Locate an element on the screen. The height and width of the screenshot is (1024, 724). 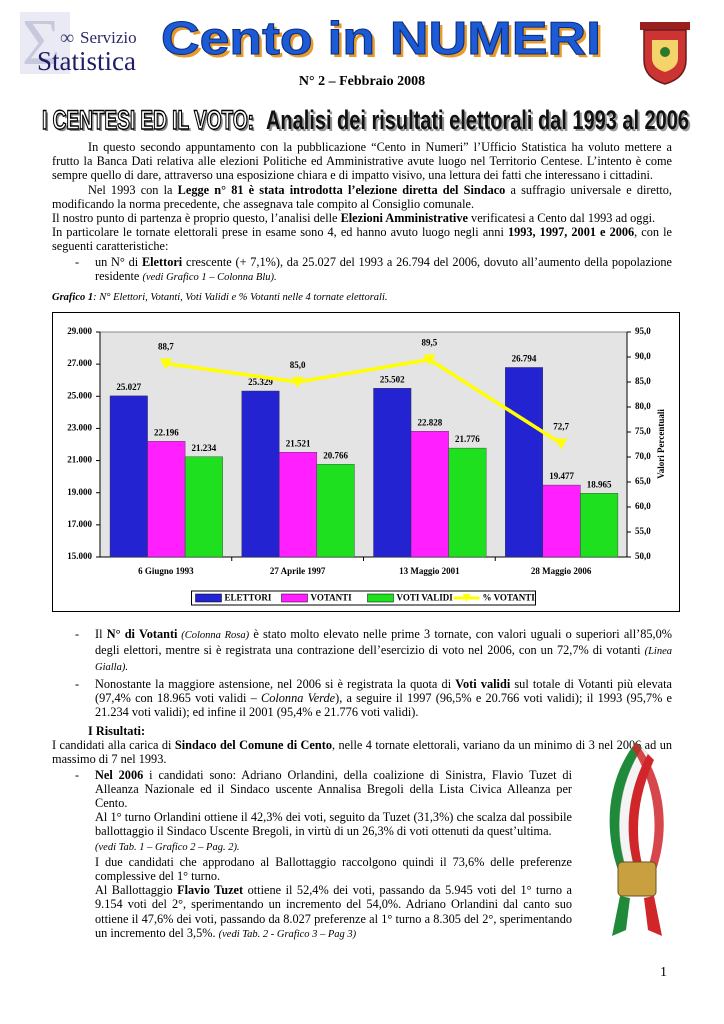
text: un N° di is located at coordinates (118, 261).